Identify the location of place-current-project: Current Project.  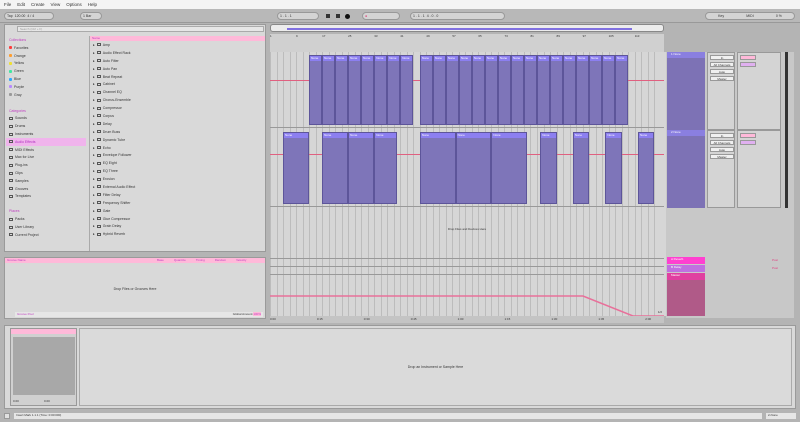
(46, 235).